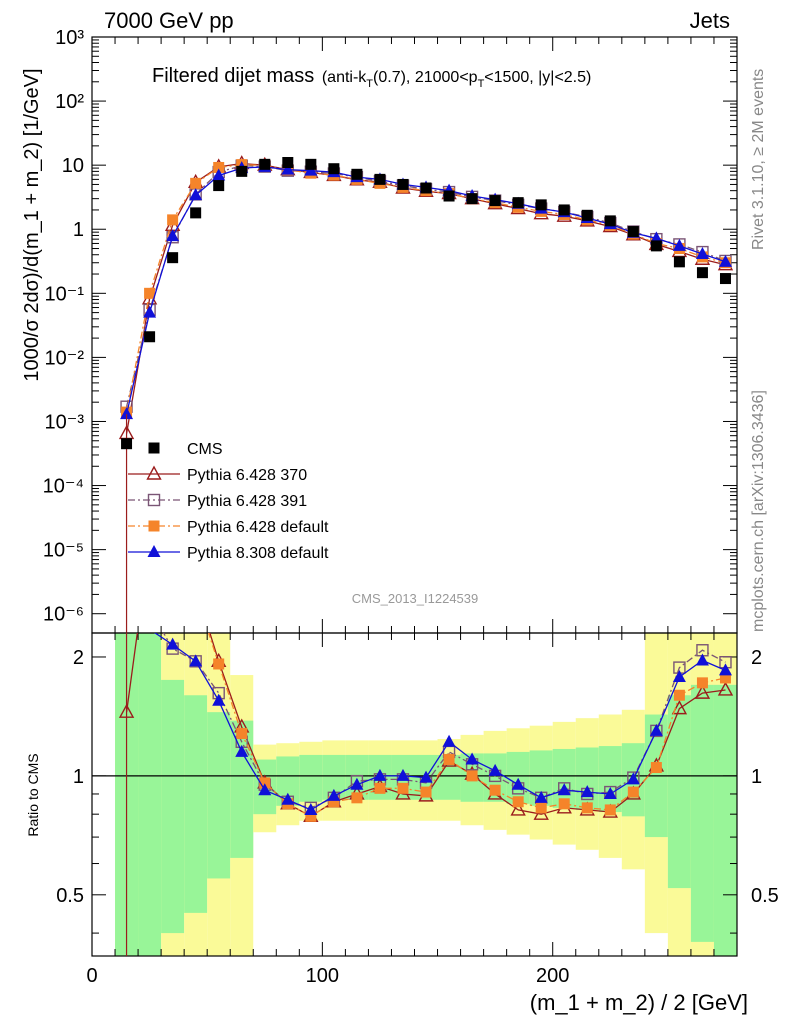 The image size is (786, 1024). Describe the element at coordinates (65, 358) in the screenshot. I see `y-tick-label: 10⁻²` at that location.